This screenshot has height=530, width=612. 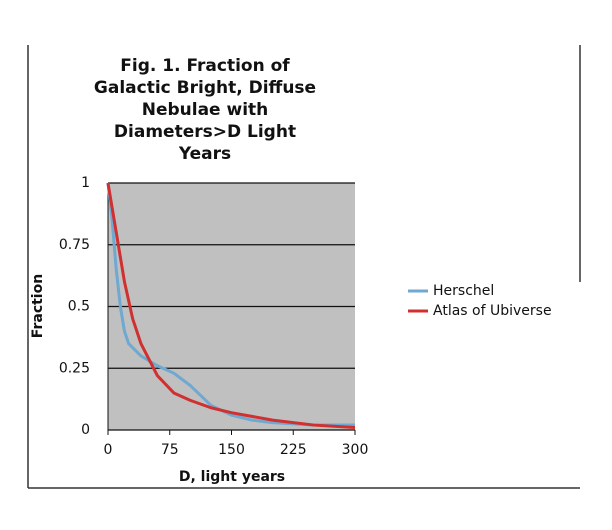 What do you see at coordinates (232, 477) in the screenshot?
I see `x-axis-title: D, light years` at bounding box center [232, 477].